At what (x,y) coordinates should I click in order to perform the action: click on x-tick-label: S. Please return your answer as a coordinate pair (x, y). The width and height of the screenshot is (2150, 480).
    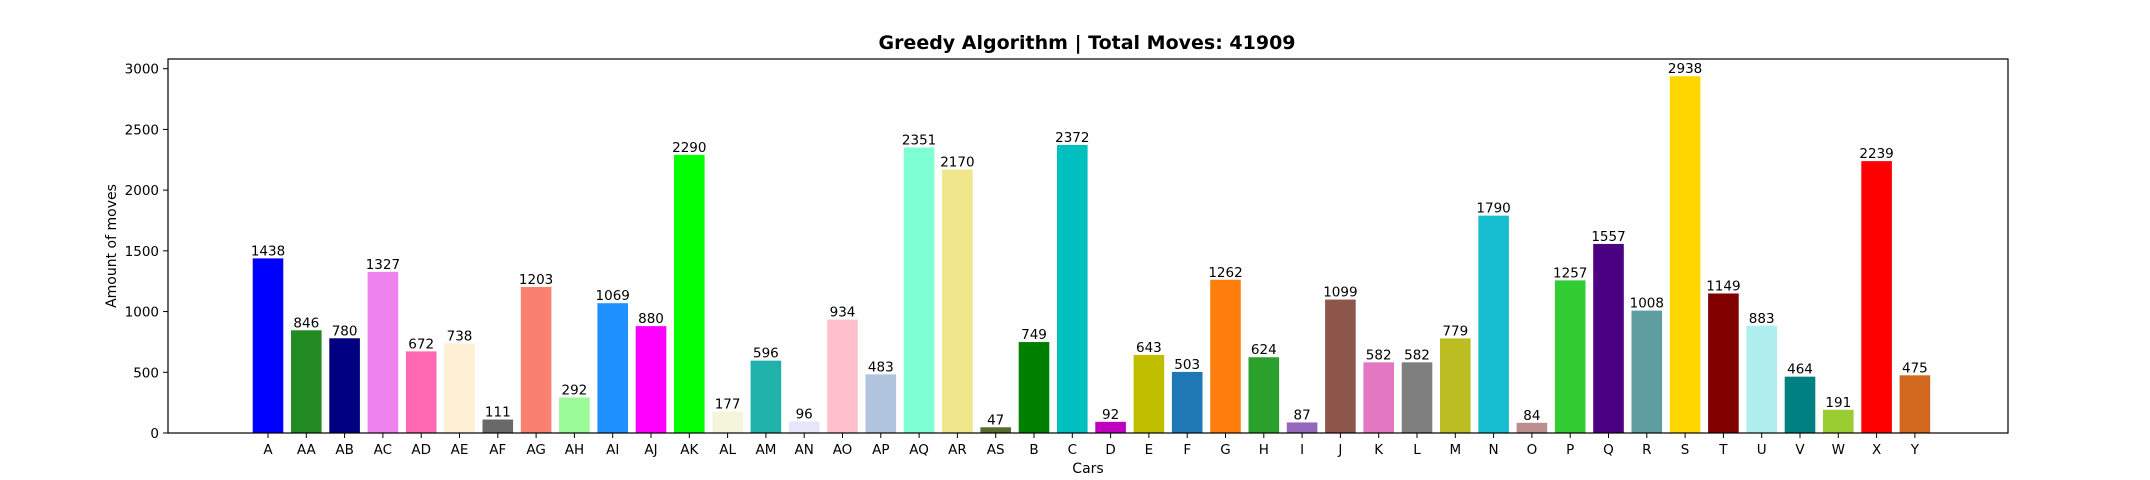
    Looking at the image, I should click on (1685, 450).